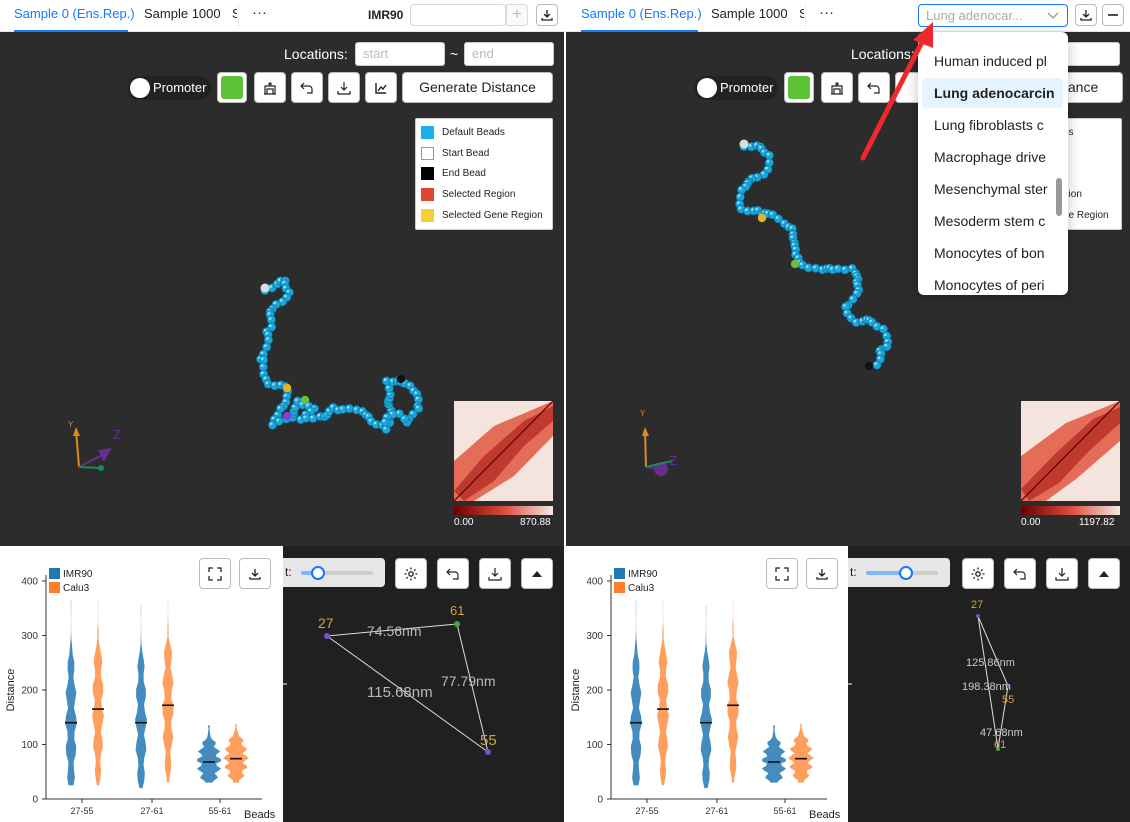 The image size is (1130, 822). What do you see at coordinates (989, 125) in the screenshot?
I see `option-lung-fibroblasts: Lung fibroblasts c` at bounding box center [989, 125].